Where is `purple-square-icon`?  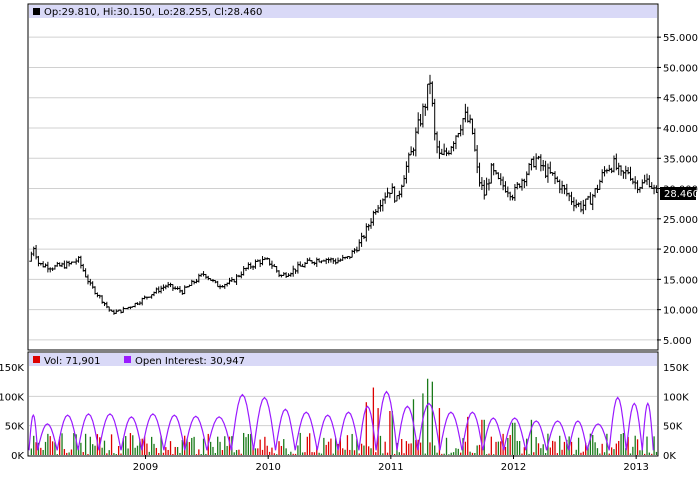 purple-square-icon is located at coordinates (127, 359).